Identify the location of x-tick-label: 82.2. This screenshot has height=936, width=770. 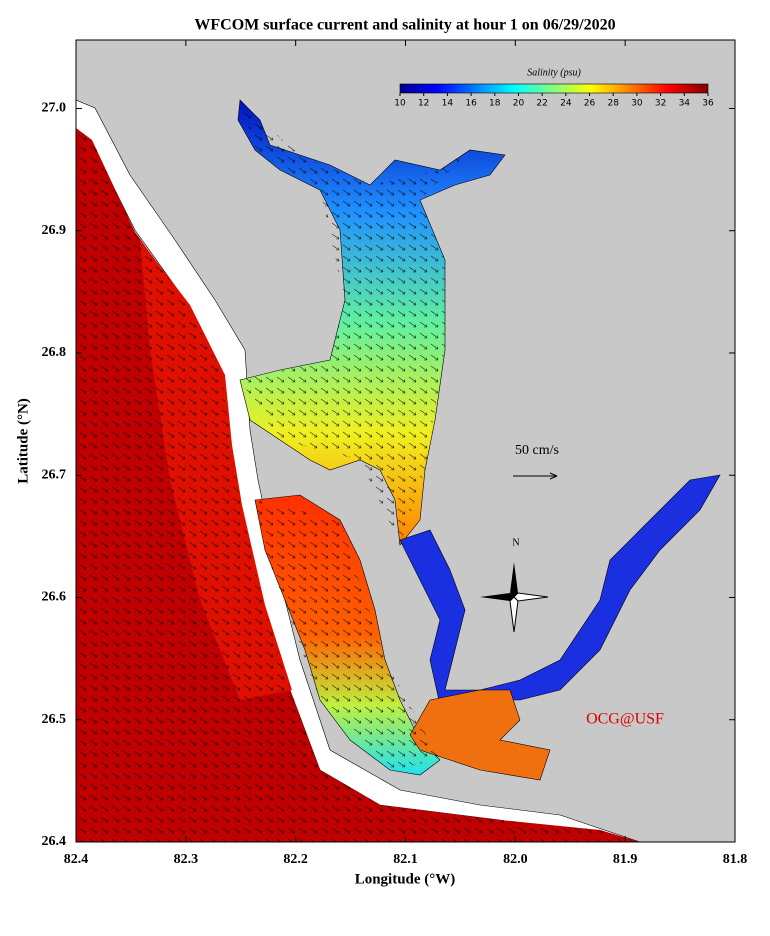
(295, 859).